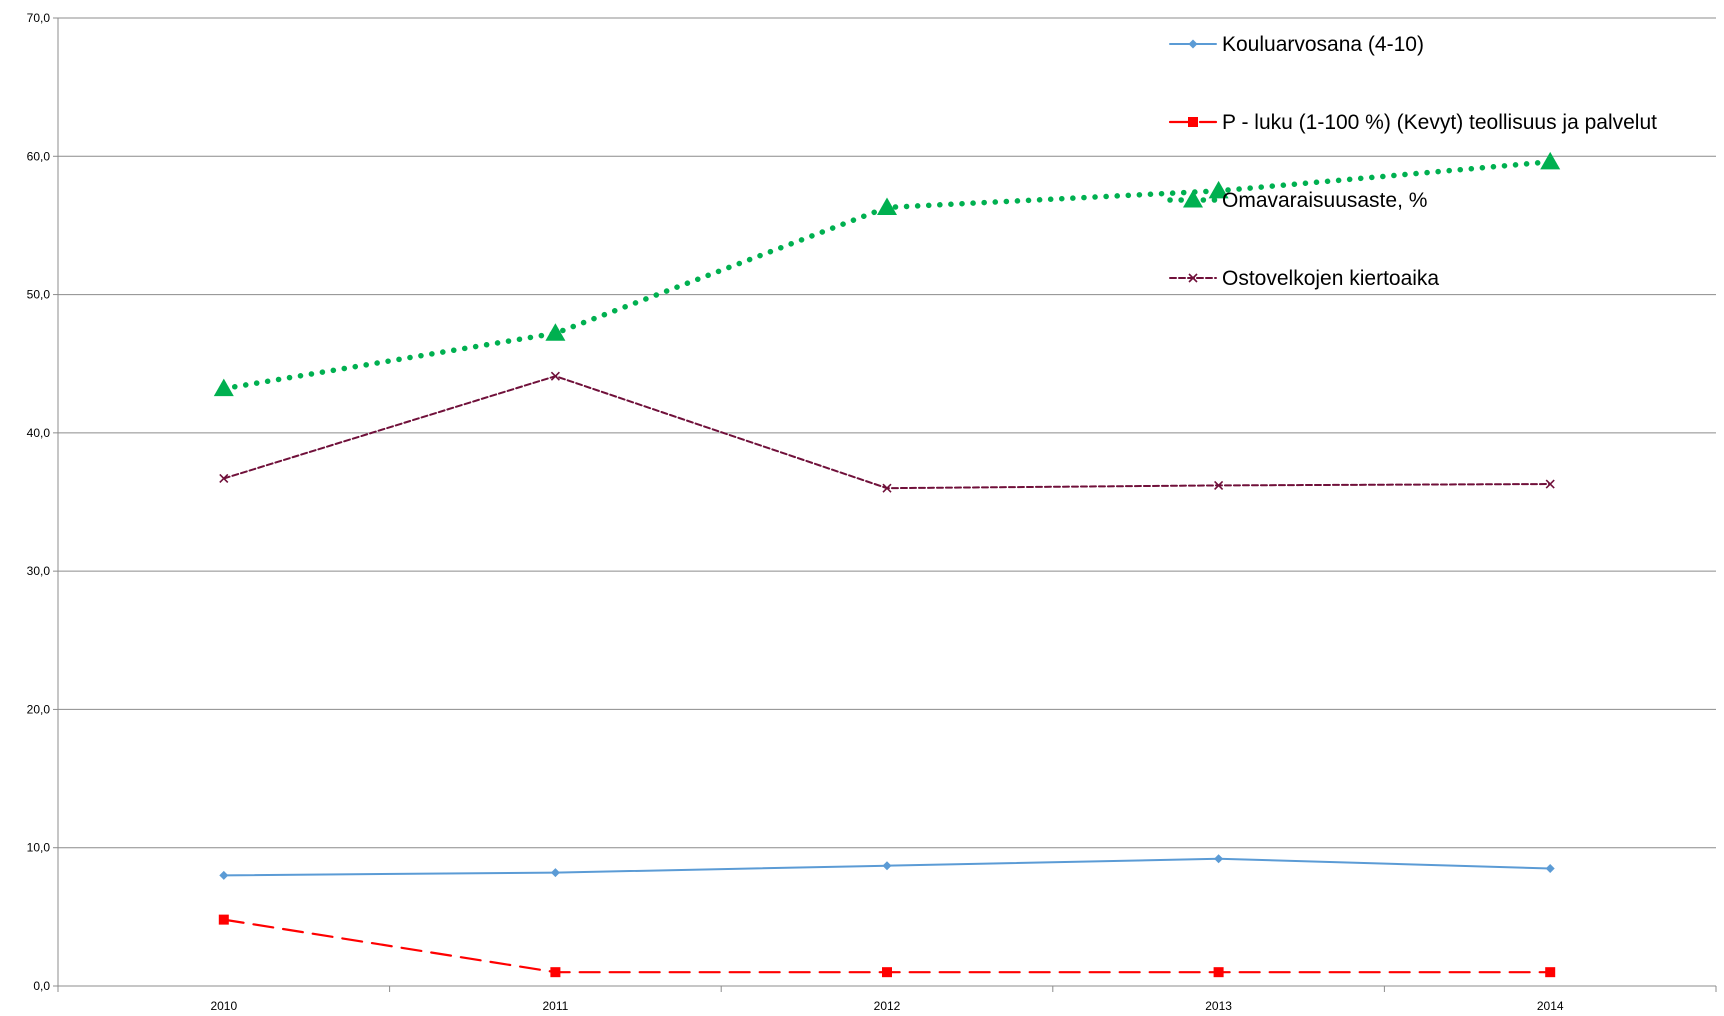  What do you see at coordinates (39, 295) in the screenshot?
I see `y-tick-label: 50,0` at bounding box center [39, 295].